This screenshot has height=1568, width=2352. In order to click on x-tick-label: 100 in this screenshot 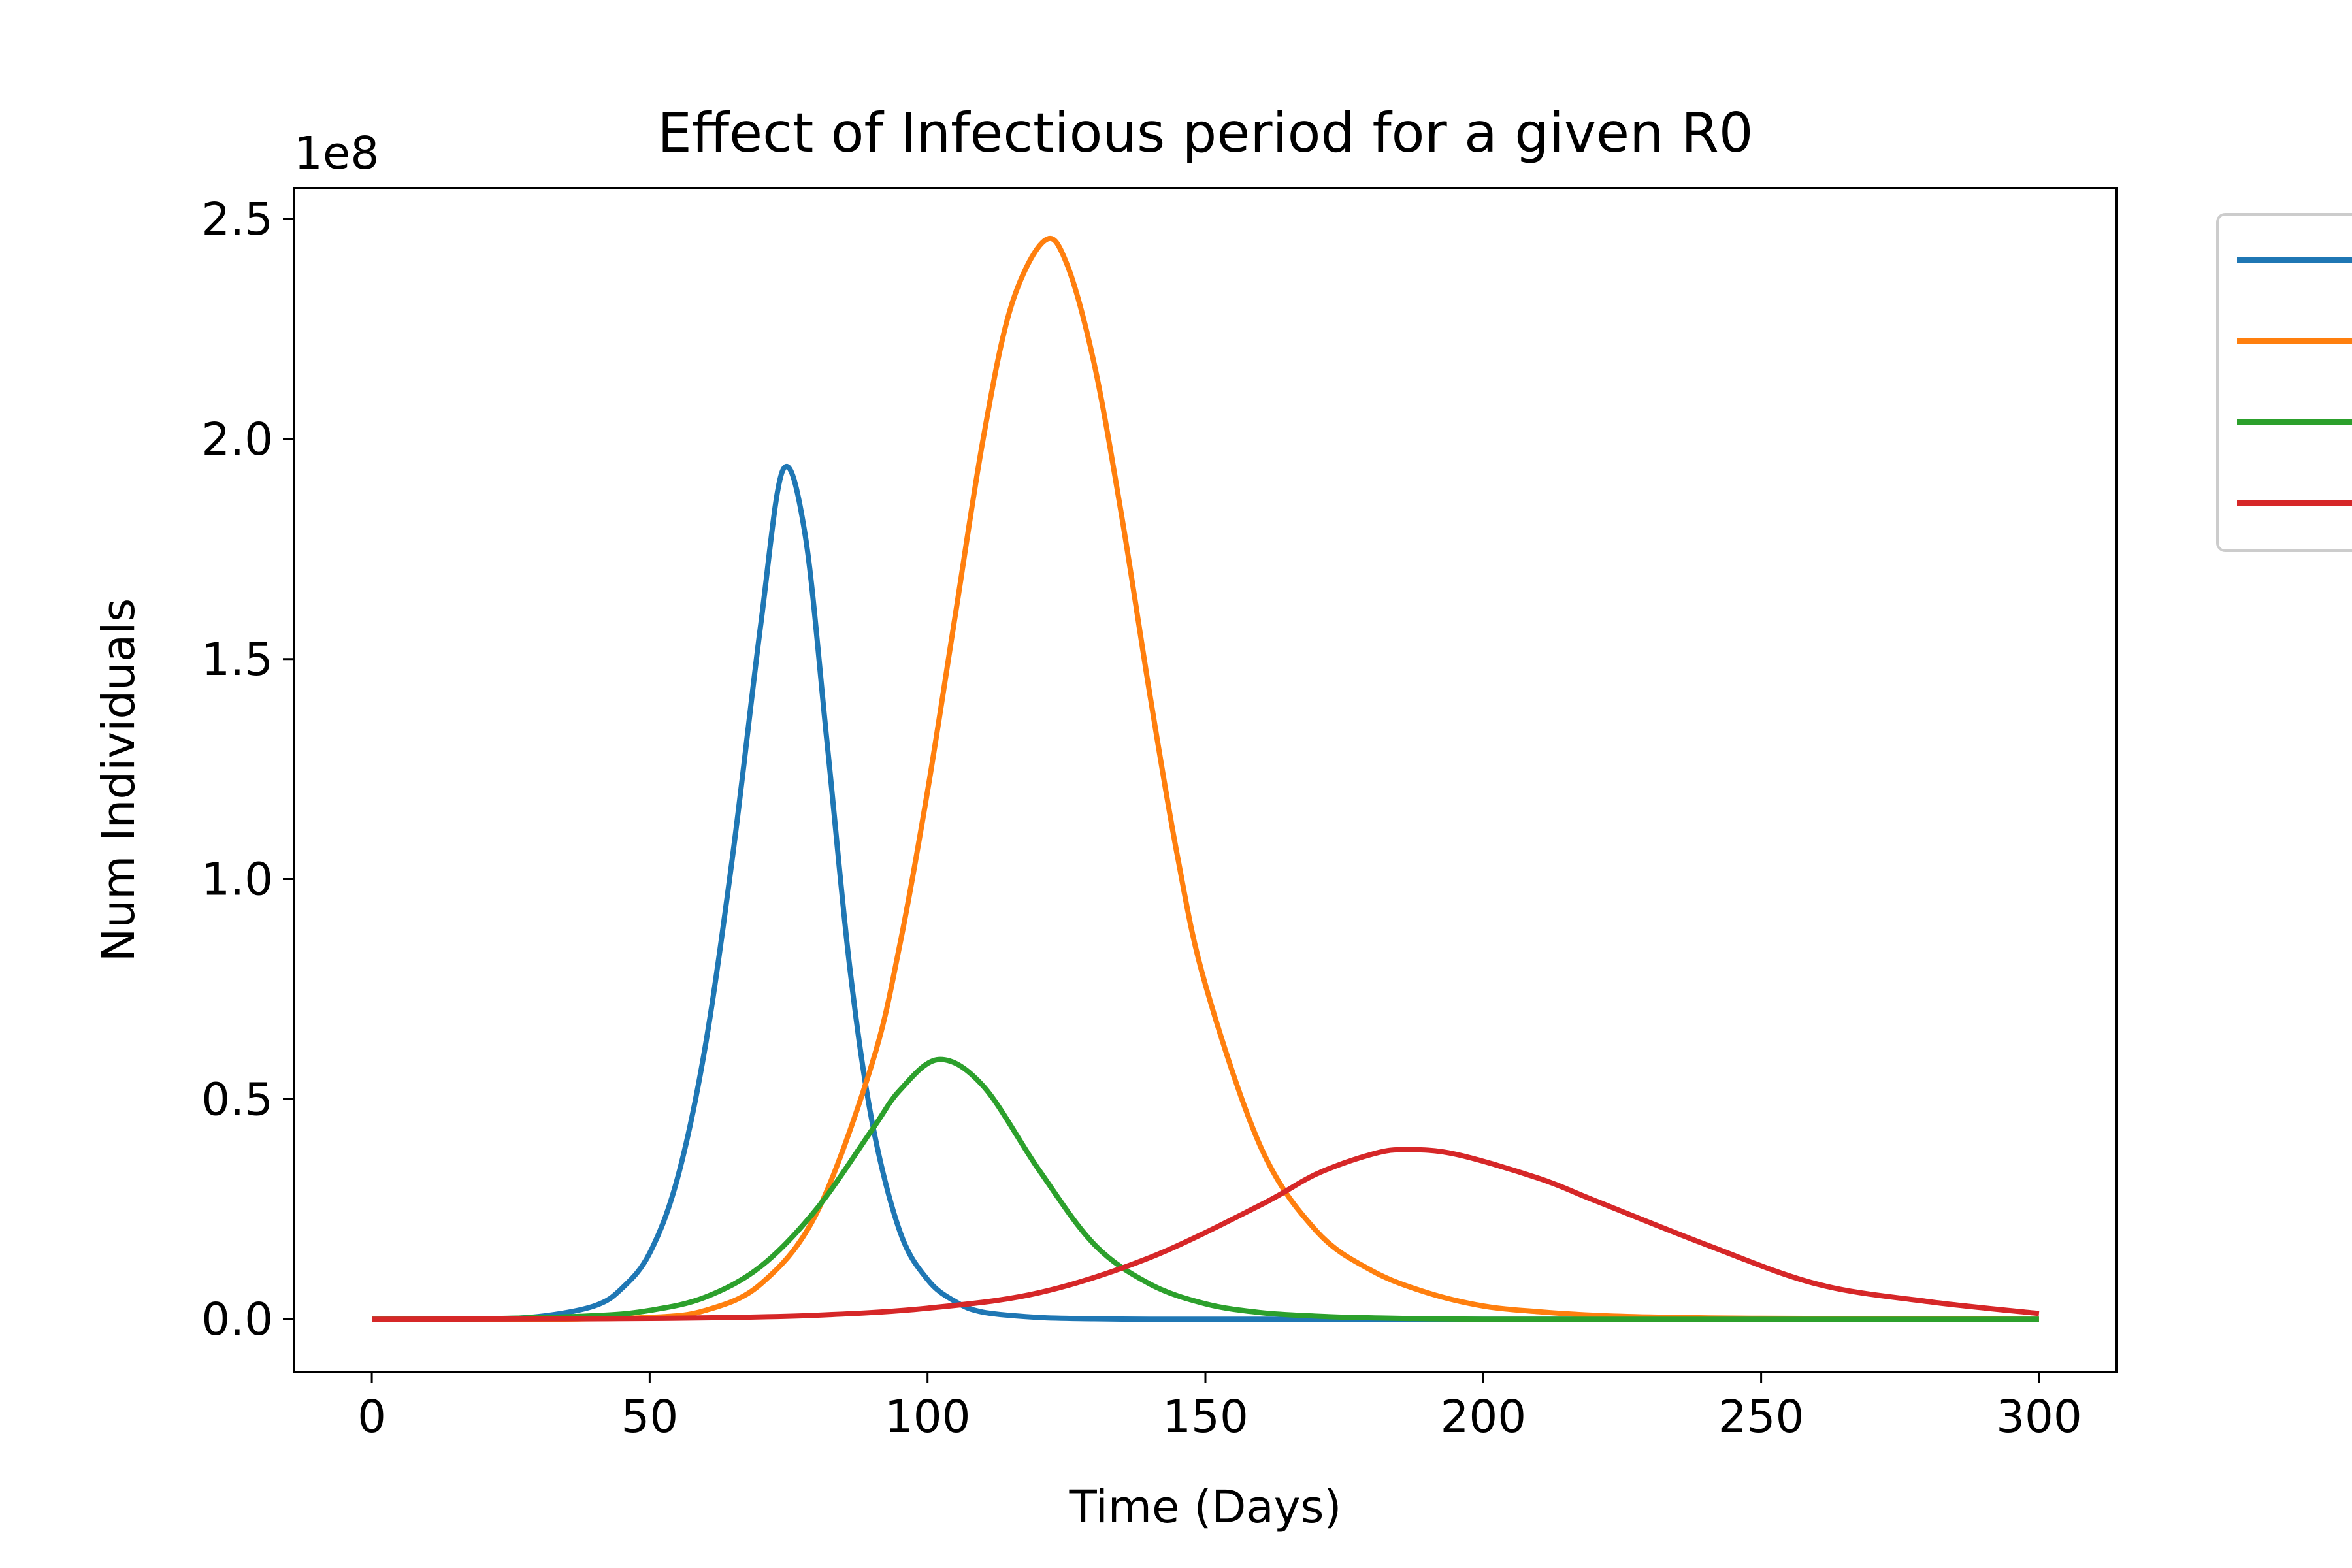, I will do `click(928, 1417)`.